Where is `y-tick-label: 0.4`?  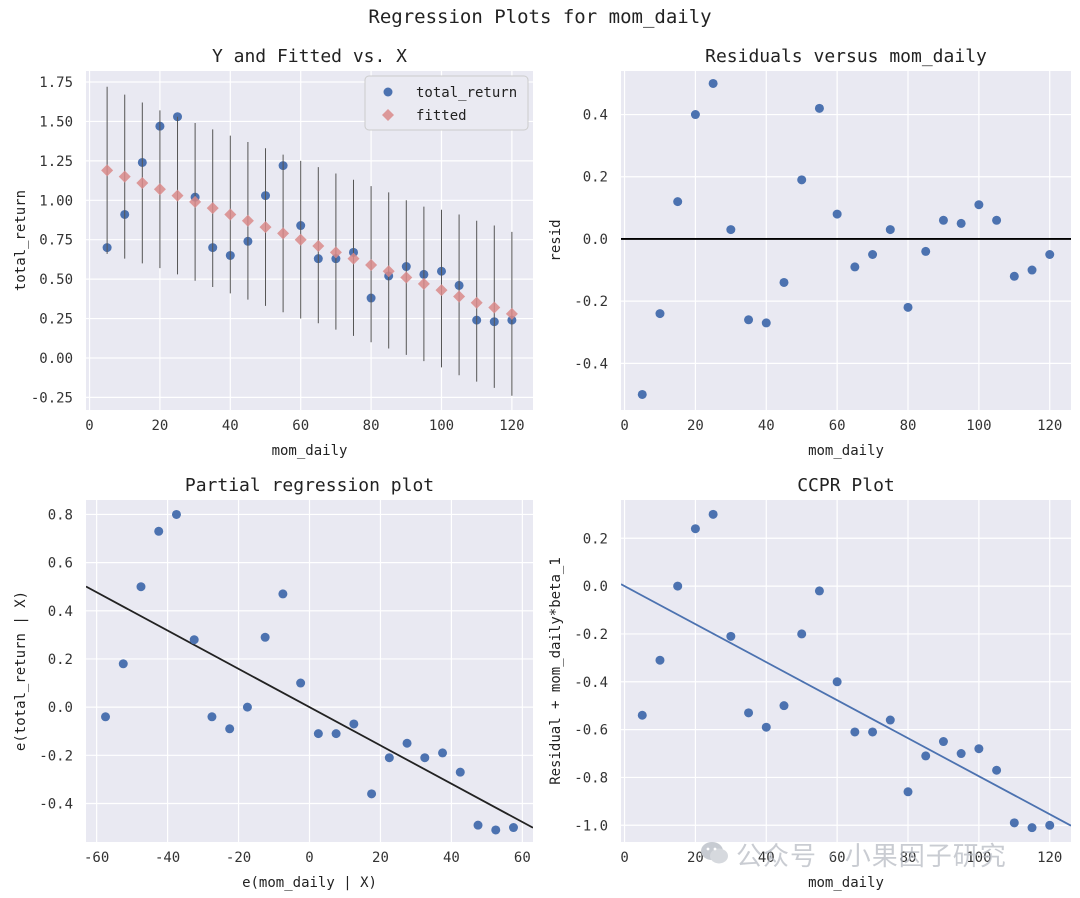
y-tick-label: 0.4 is located at coordinates (595, 116).